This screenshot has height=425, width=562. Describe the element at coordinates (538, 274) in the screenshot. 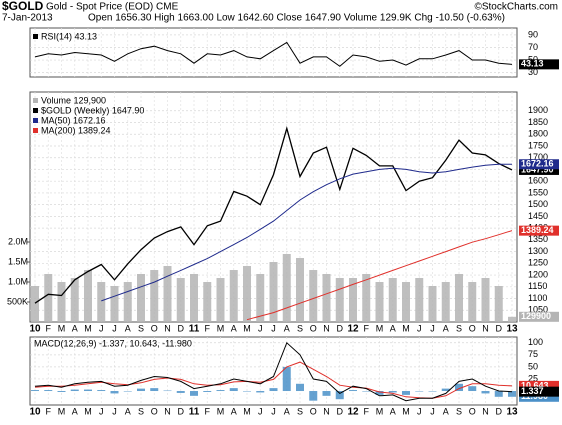

I see `y-tick-label: 1200` at that location.